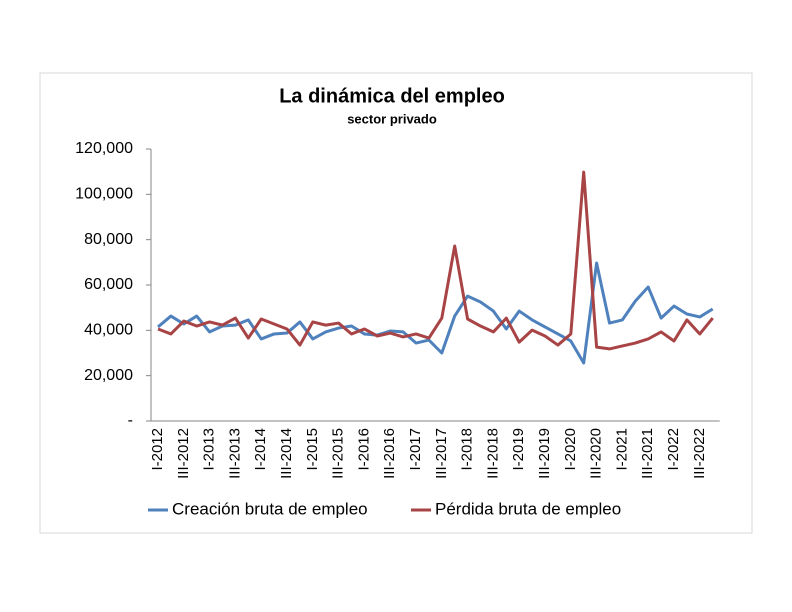 This screenshot has width=792, height=612. I want to click on x-tick-label: III-2016, so click(389, 453).